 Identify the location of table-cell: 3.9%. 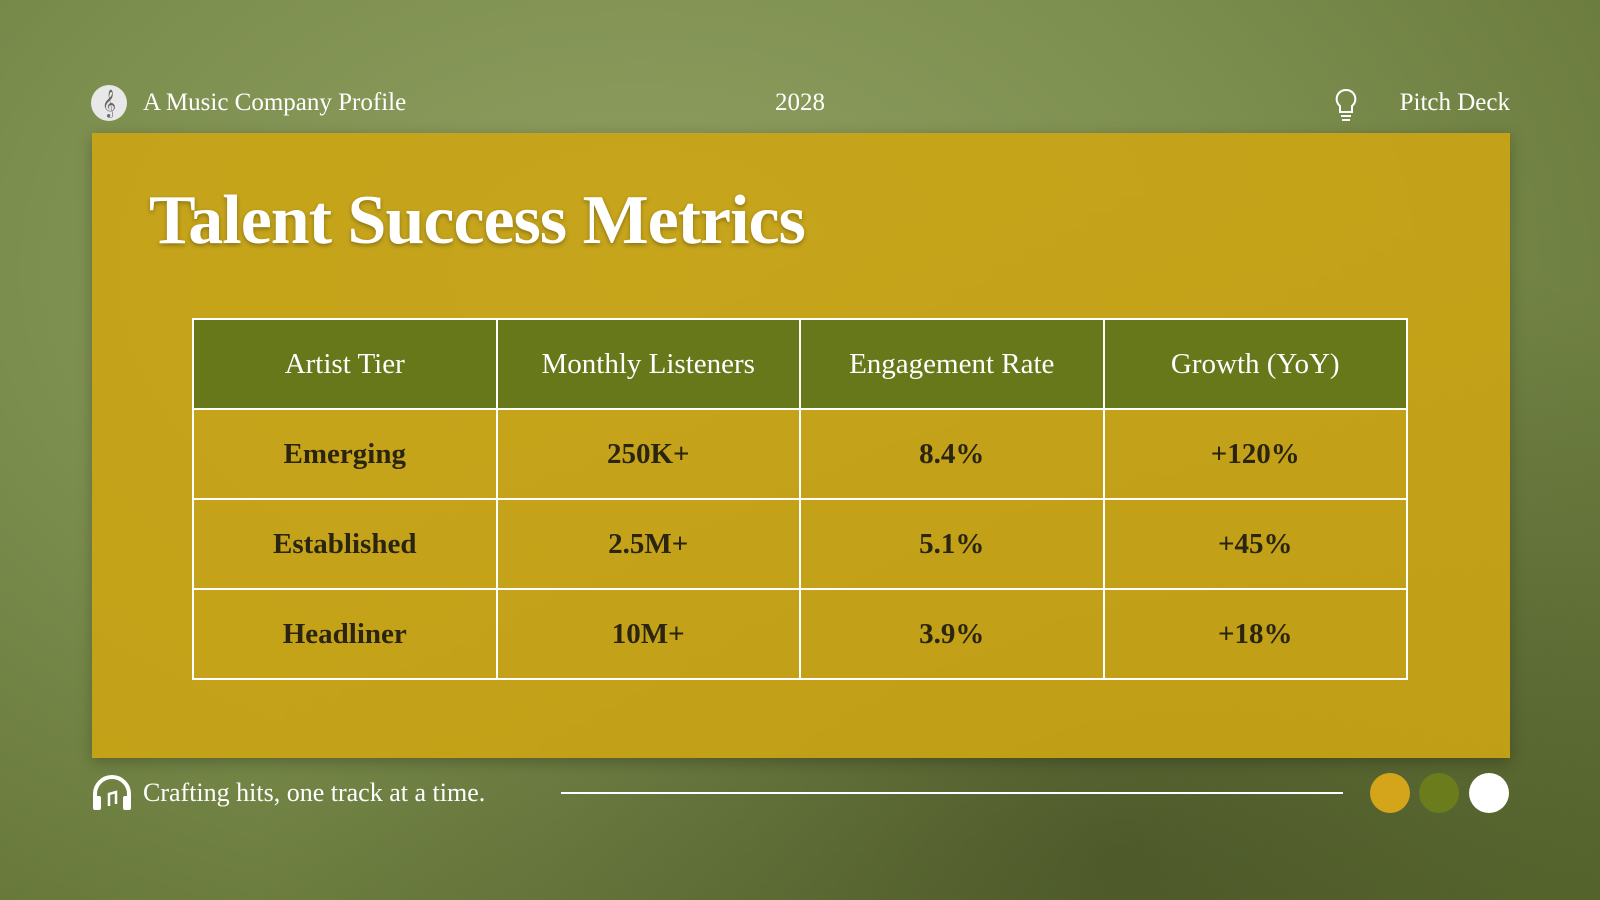
(952, 634).